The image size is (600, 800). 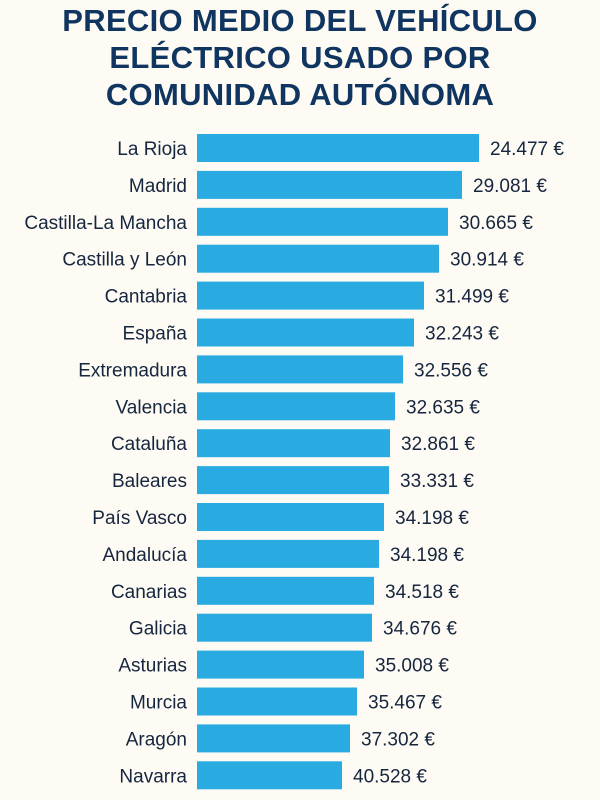 What do you see at coordinates (155, 334) in the screenshot?
I see `category-label: España` at bounding box center [155, 334].